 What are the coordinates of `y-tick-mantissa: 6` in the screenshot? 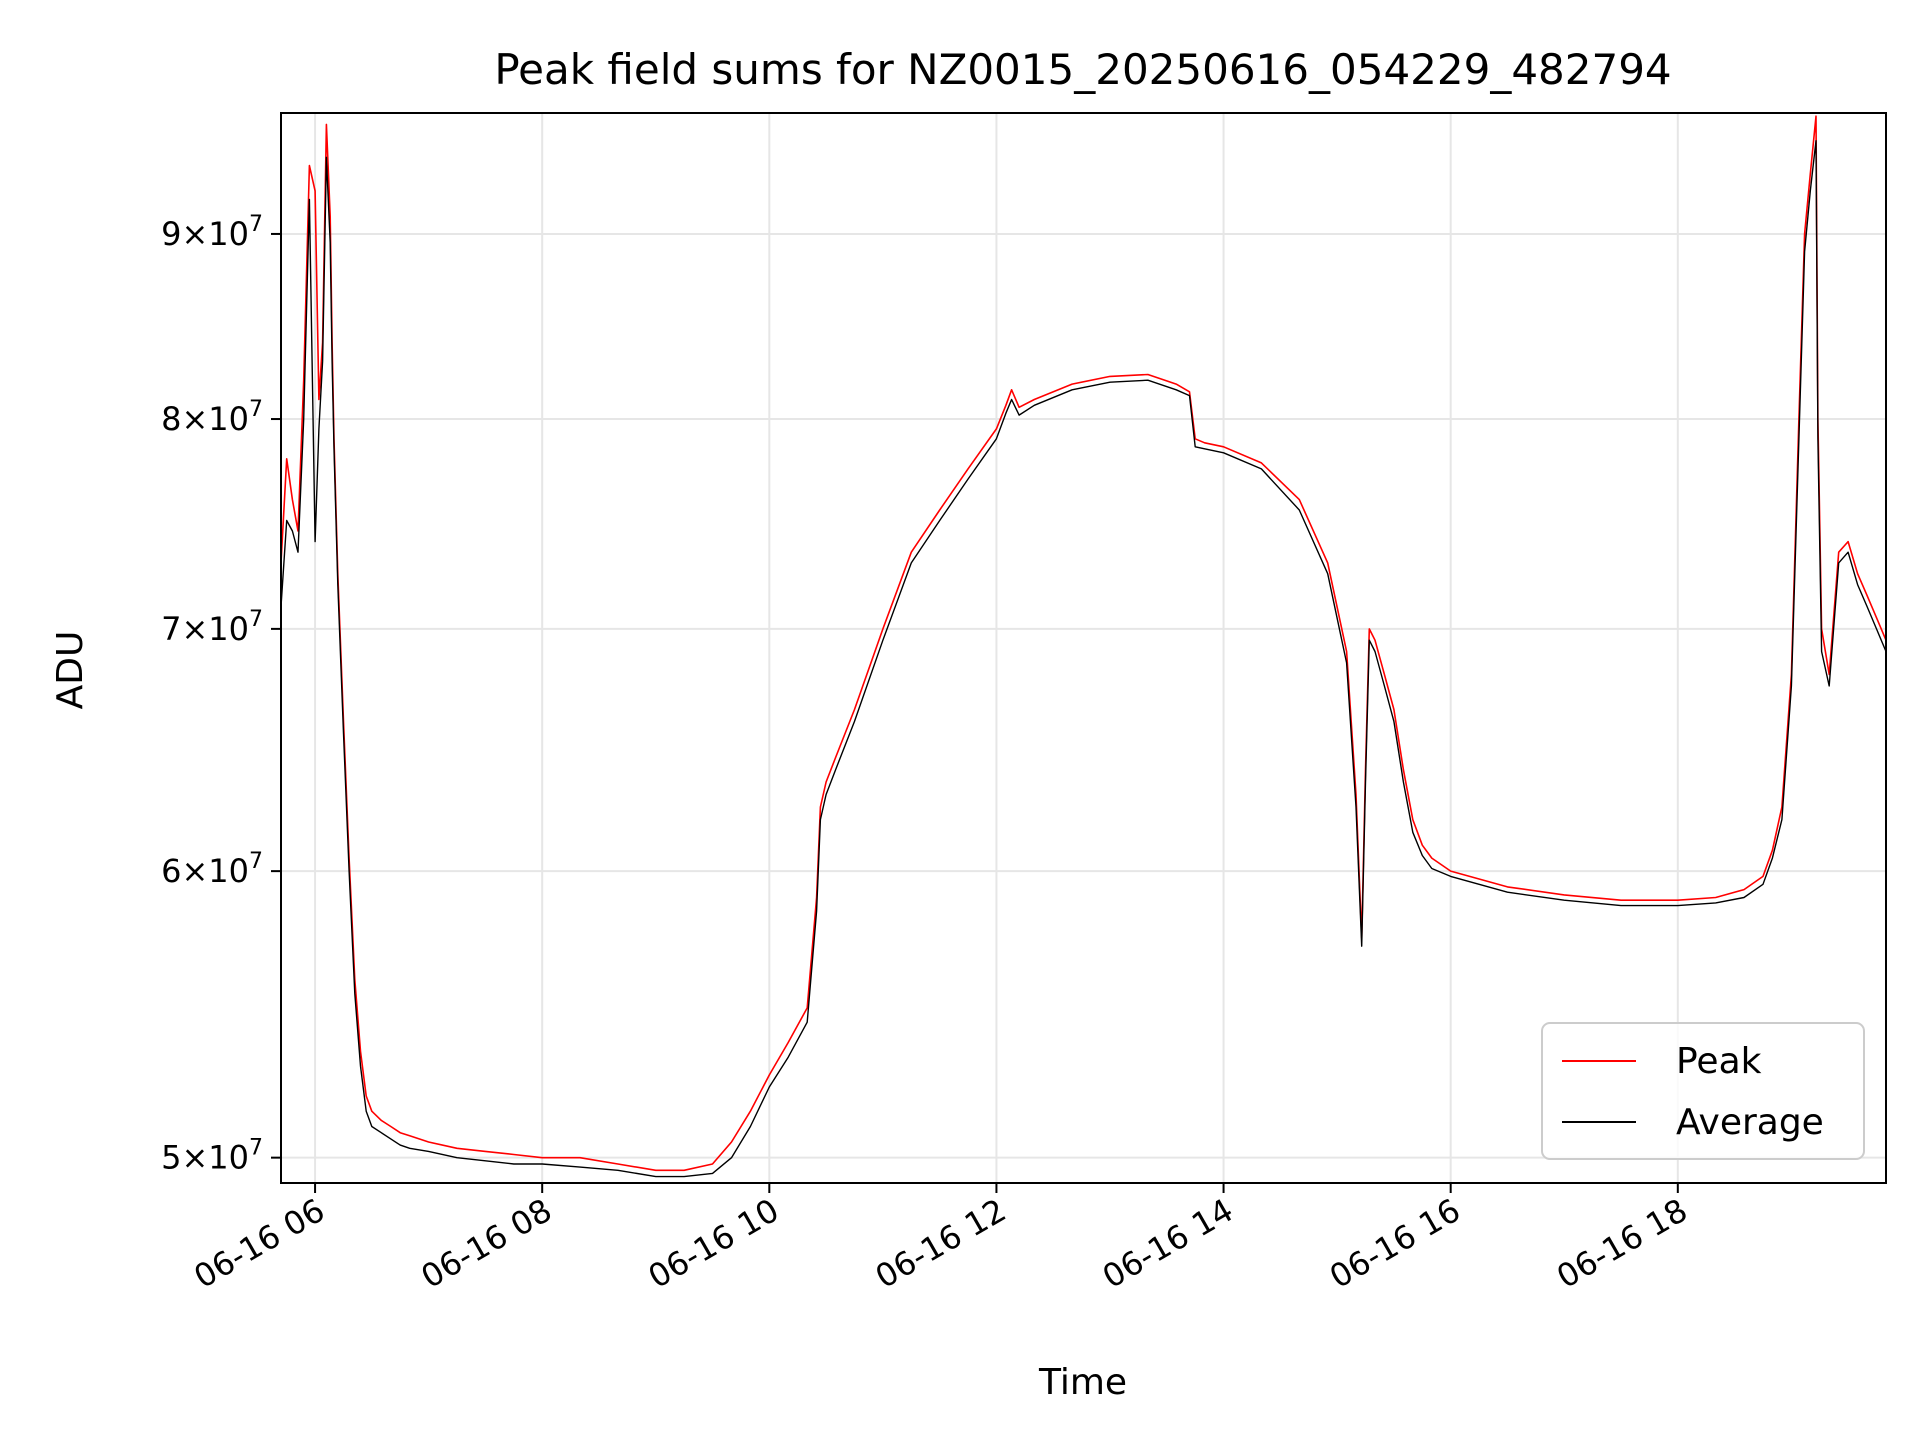 It's located at (171, 871).